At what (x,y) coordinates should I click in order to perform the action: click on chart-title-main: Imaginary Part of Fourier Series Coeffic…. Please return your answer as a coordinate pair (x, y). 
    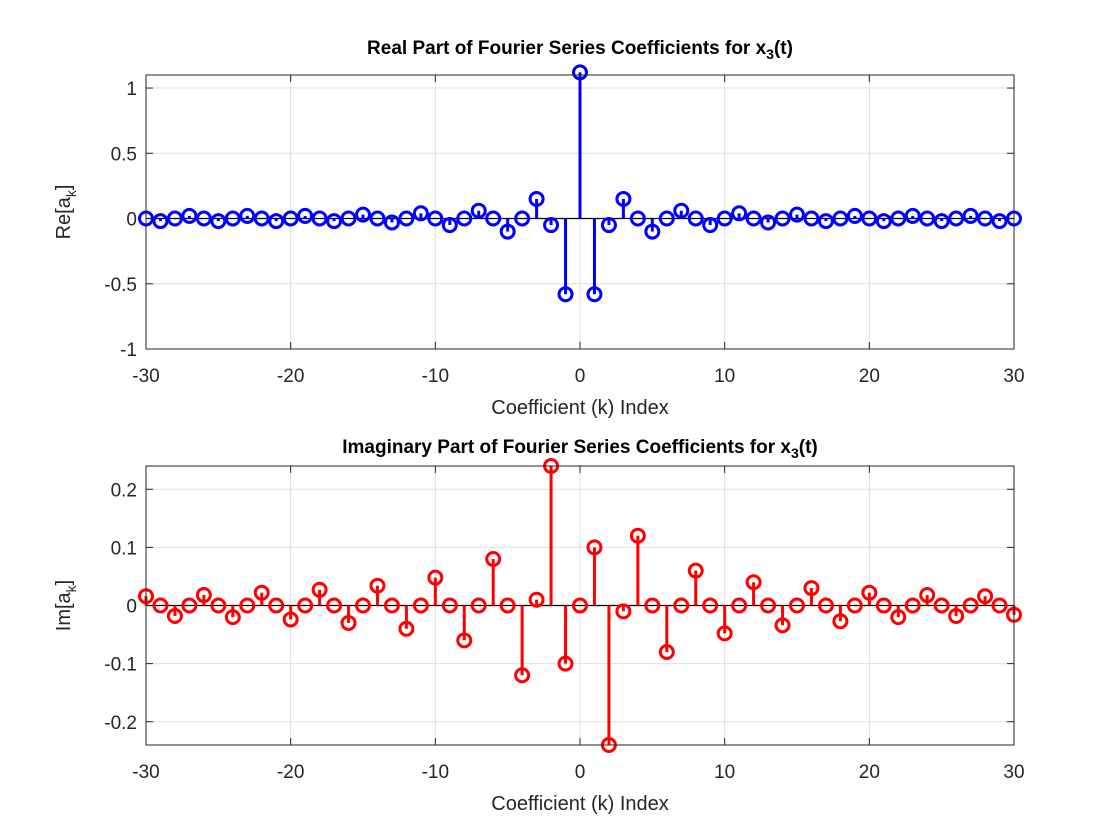
    Looking at the image, I should click on (566, 447).